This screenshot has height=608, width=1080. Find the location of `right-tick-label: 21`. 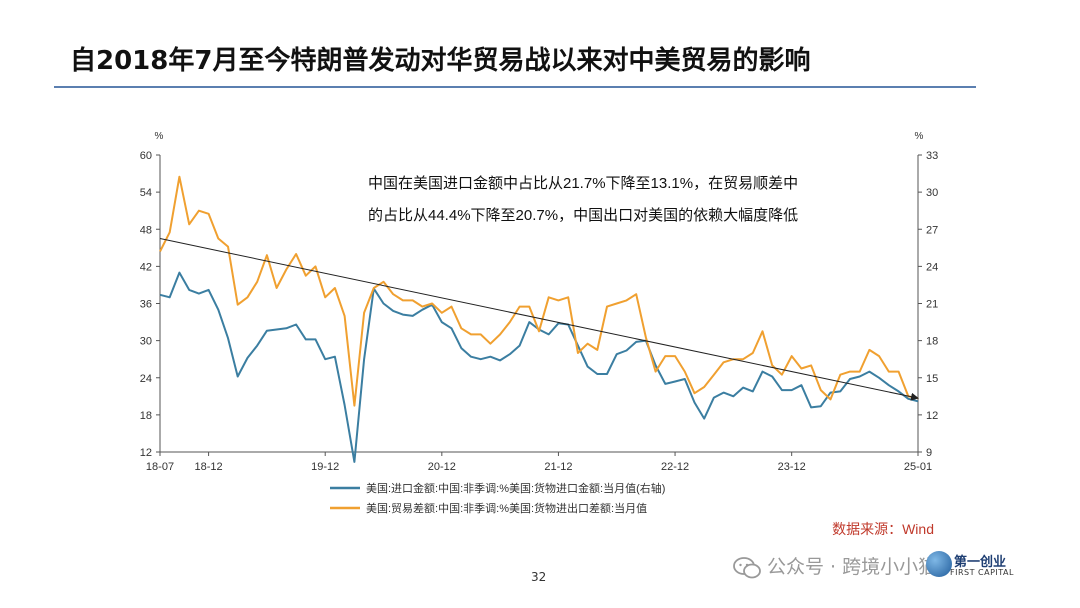

right-tick-label: 21 is located at coordinates (932, 305).